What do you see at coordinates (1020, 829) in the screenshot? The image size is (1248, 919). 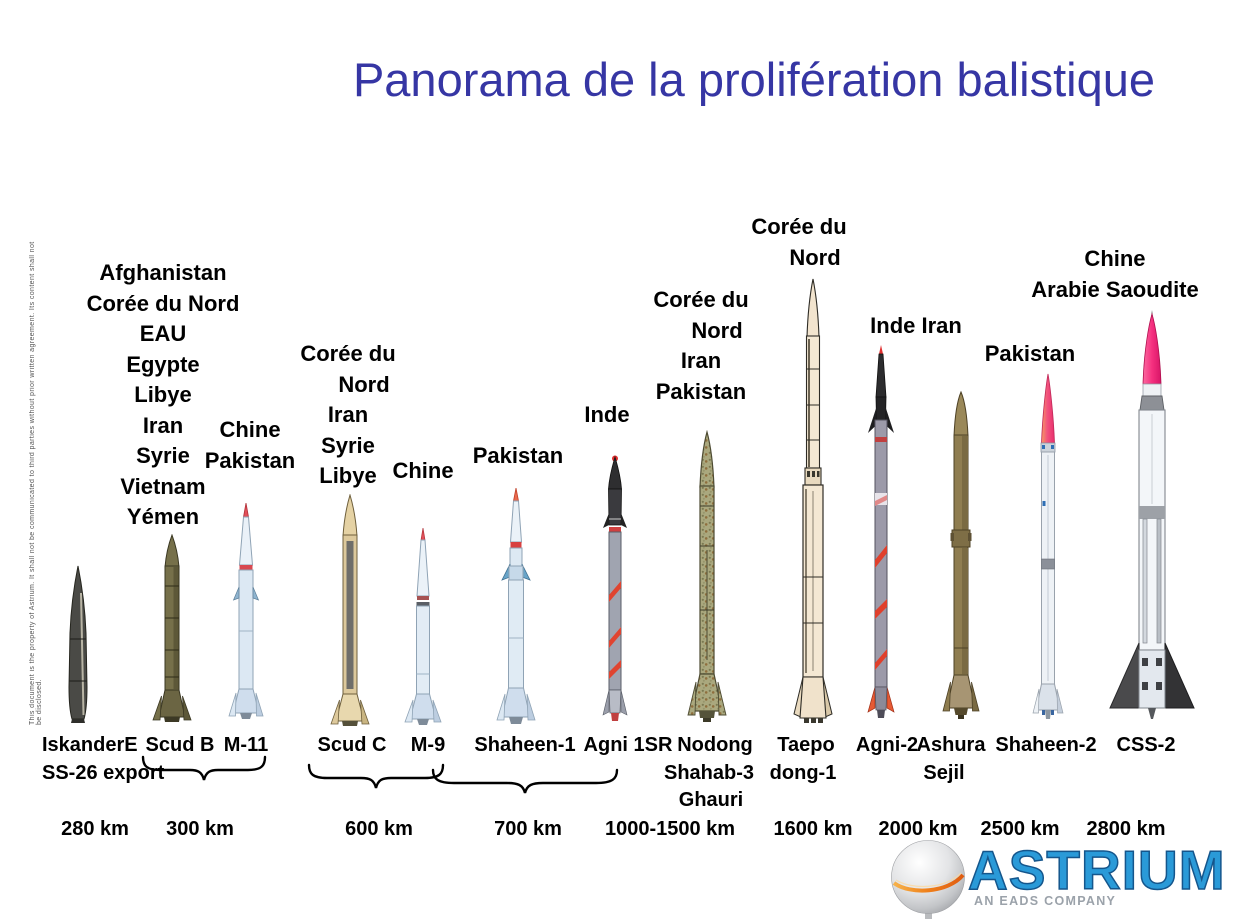 I see `range-label: 2500 km` at bounding box center [1020, 829].